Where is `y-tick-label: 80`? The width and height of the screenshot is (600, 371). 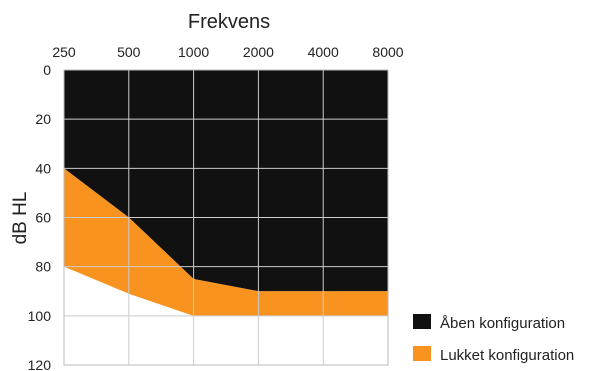 y-tick-label: 80 is located at coordinates (43, 267).